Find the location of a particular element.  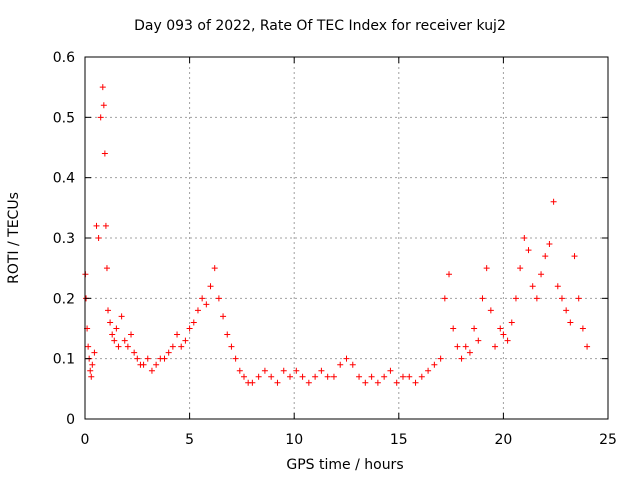

x-tick-label: 0 is located at coordinates (85, 440).